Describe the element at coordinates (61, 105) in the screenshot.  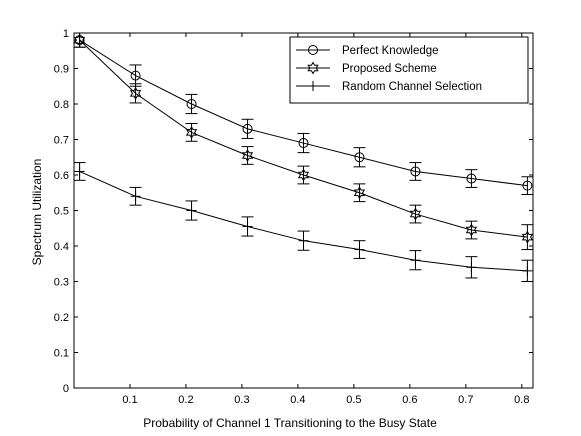
I see `y-tick-label: 0.8` at that location.